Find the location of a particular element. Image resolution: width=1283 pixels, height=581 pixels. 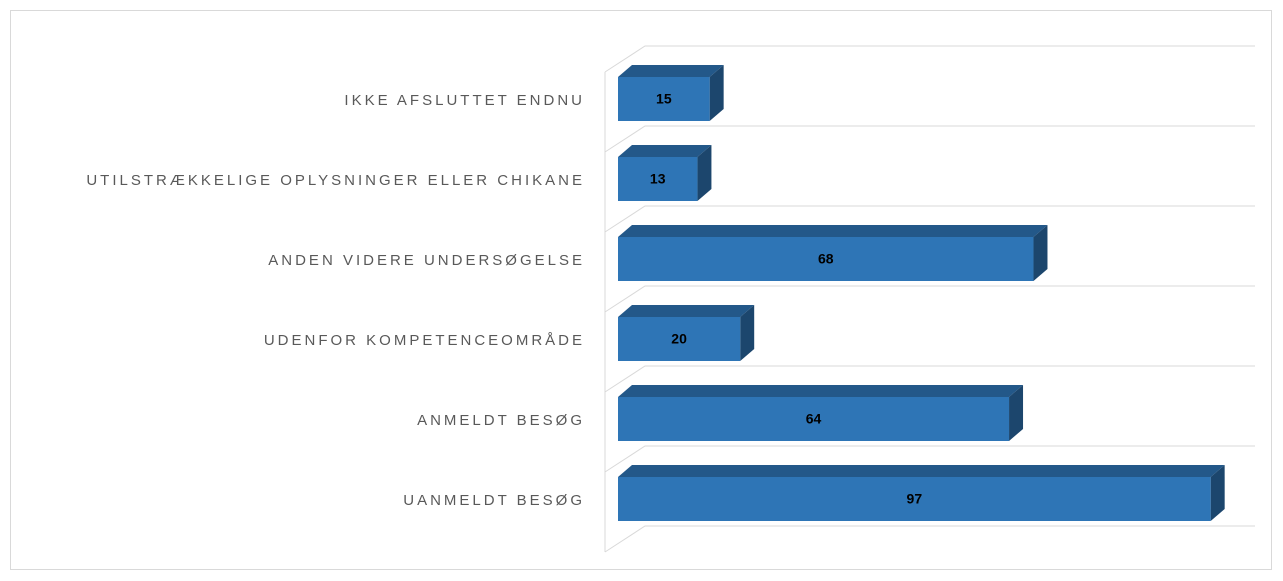

y-tick-label: UDENFOR KOMPETENCEOMRÅDE is located at coordinates (424, 340).